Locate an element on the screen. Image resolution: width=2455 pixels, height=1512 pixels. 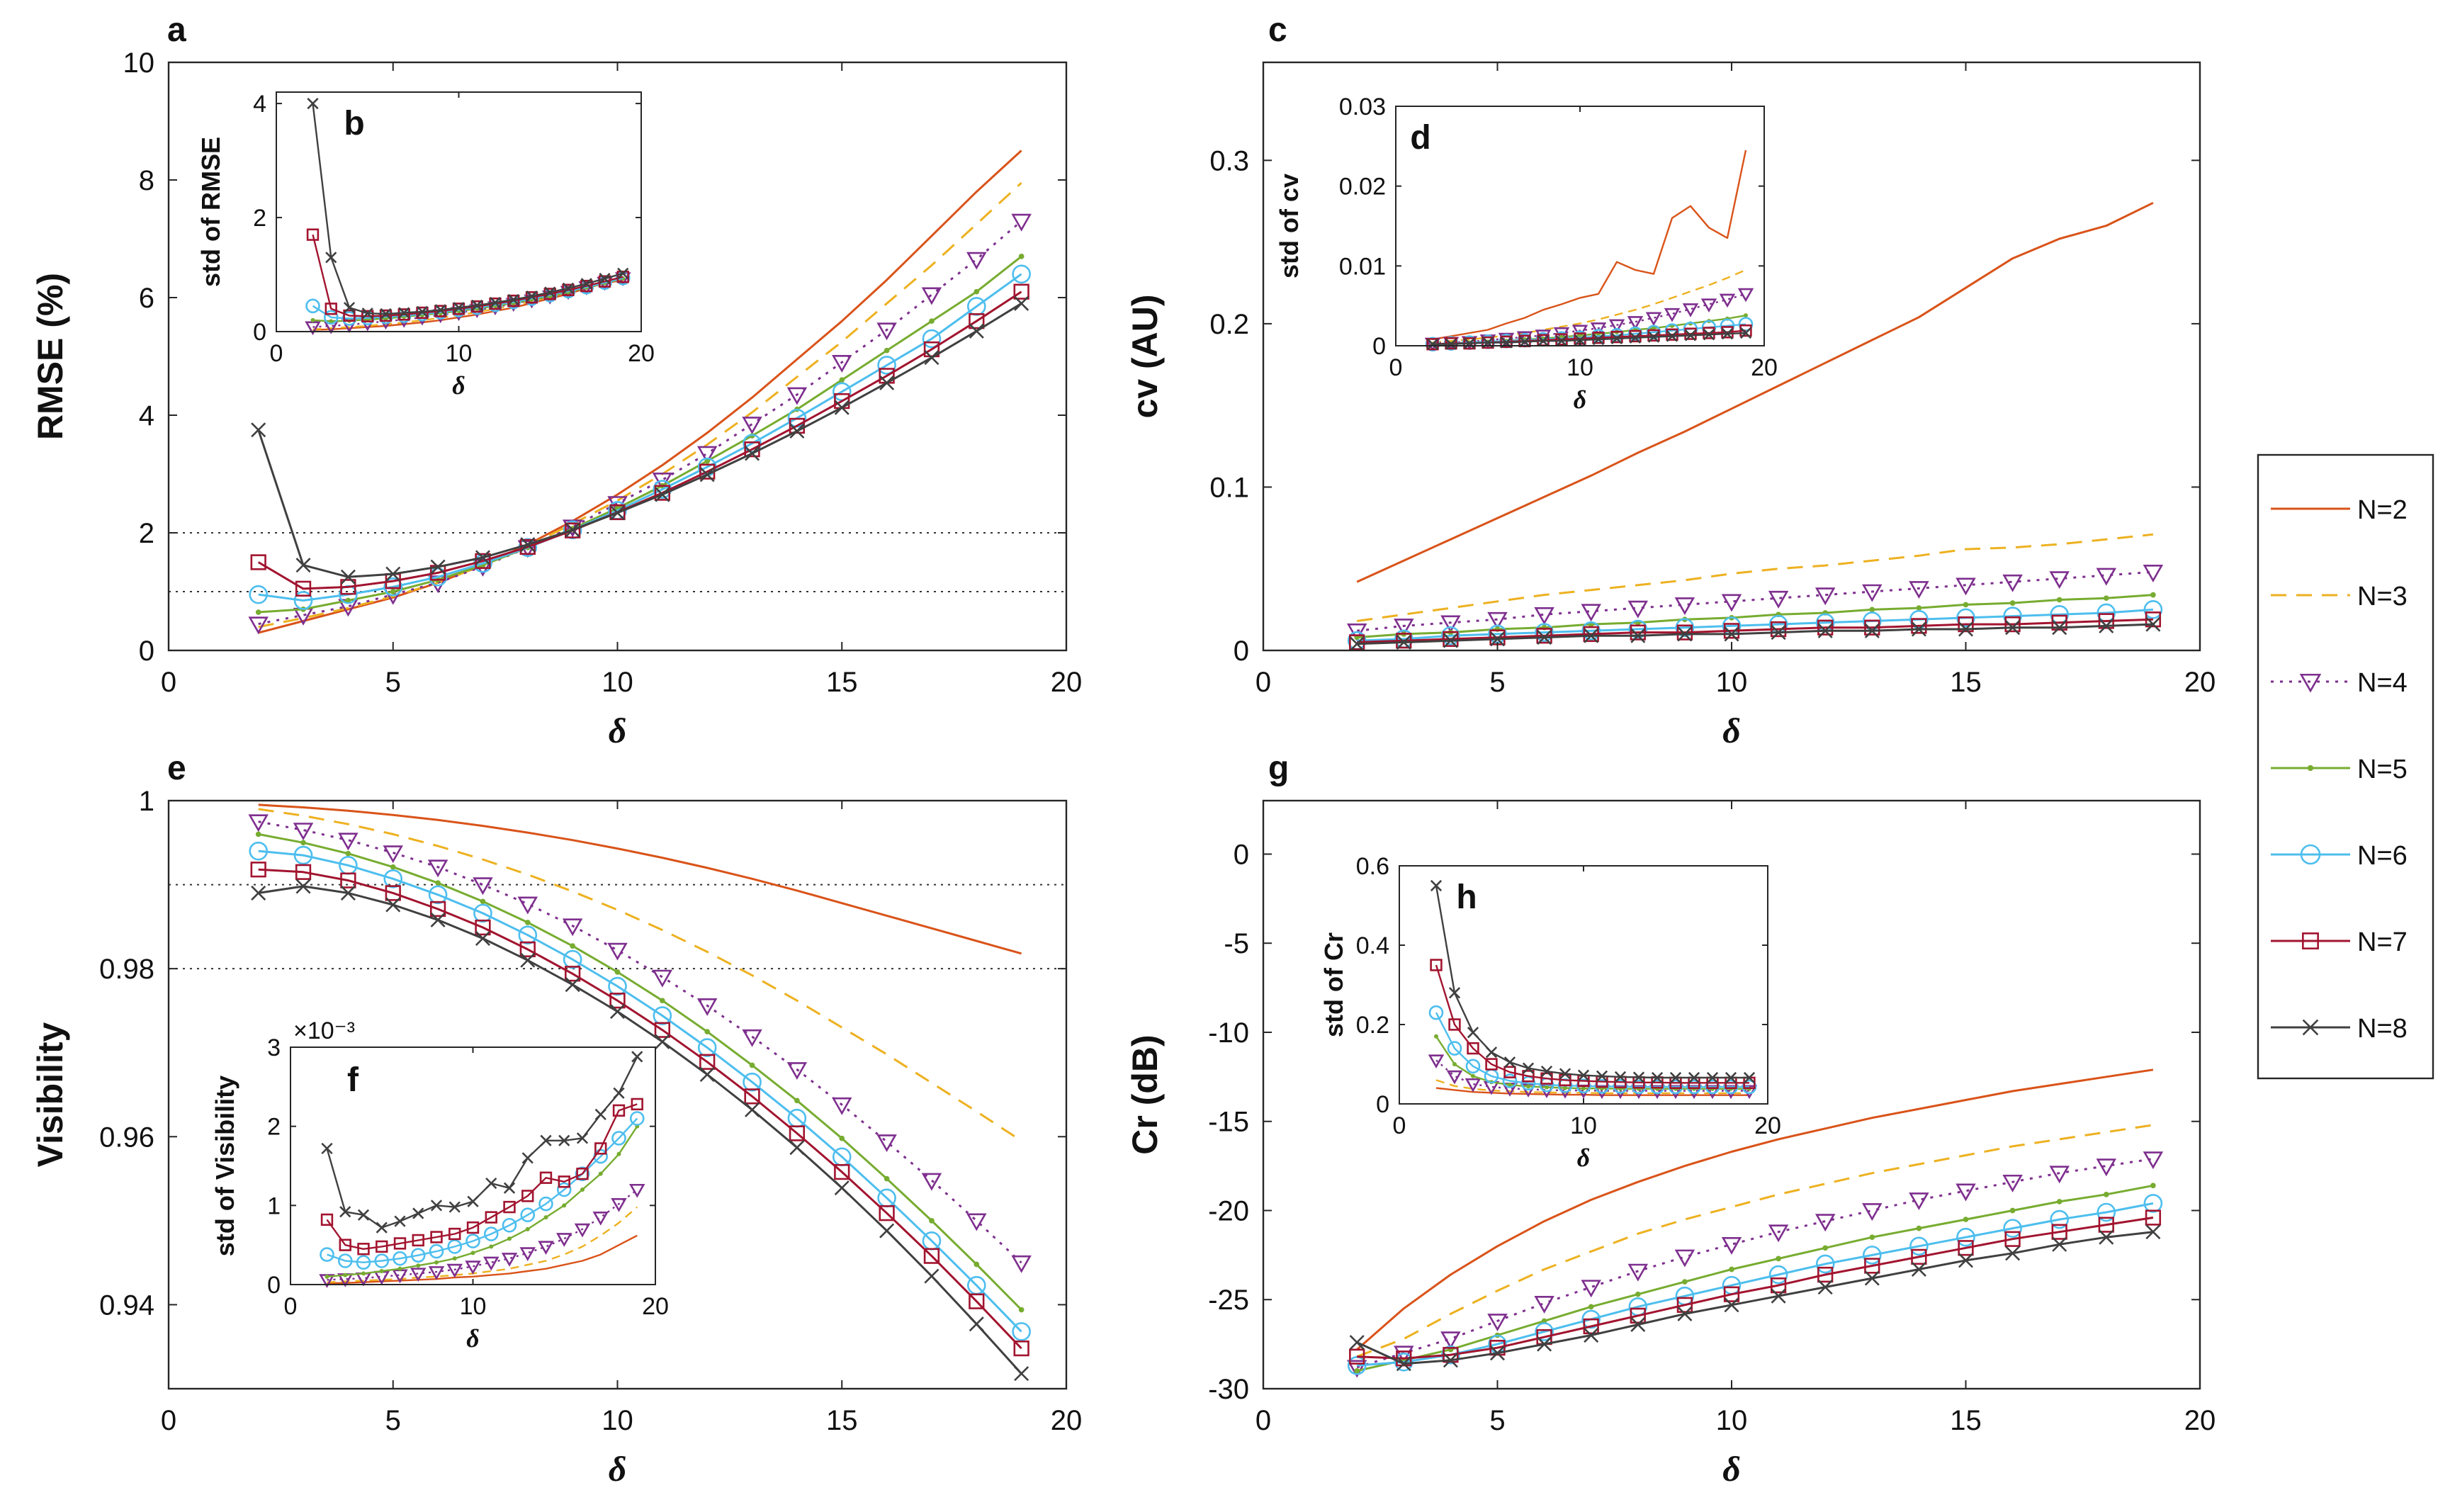
panel-label-e: e is located at coordinates (177, 768).